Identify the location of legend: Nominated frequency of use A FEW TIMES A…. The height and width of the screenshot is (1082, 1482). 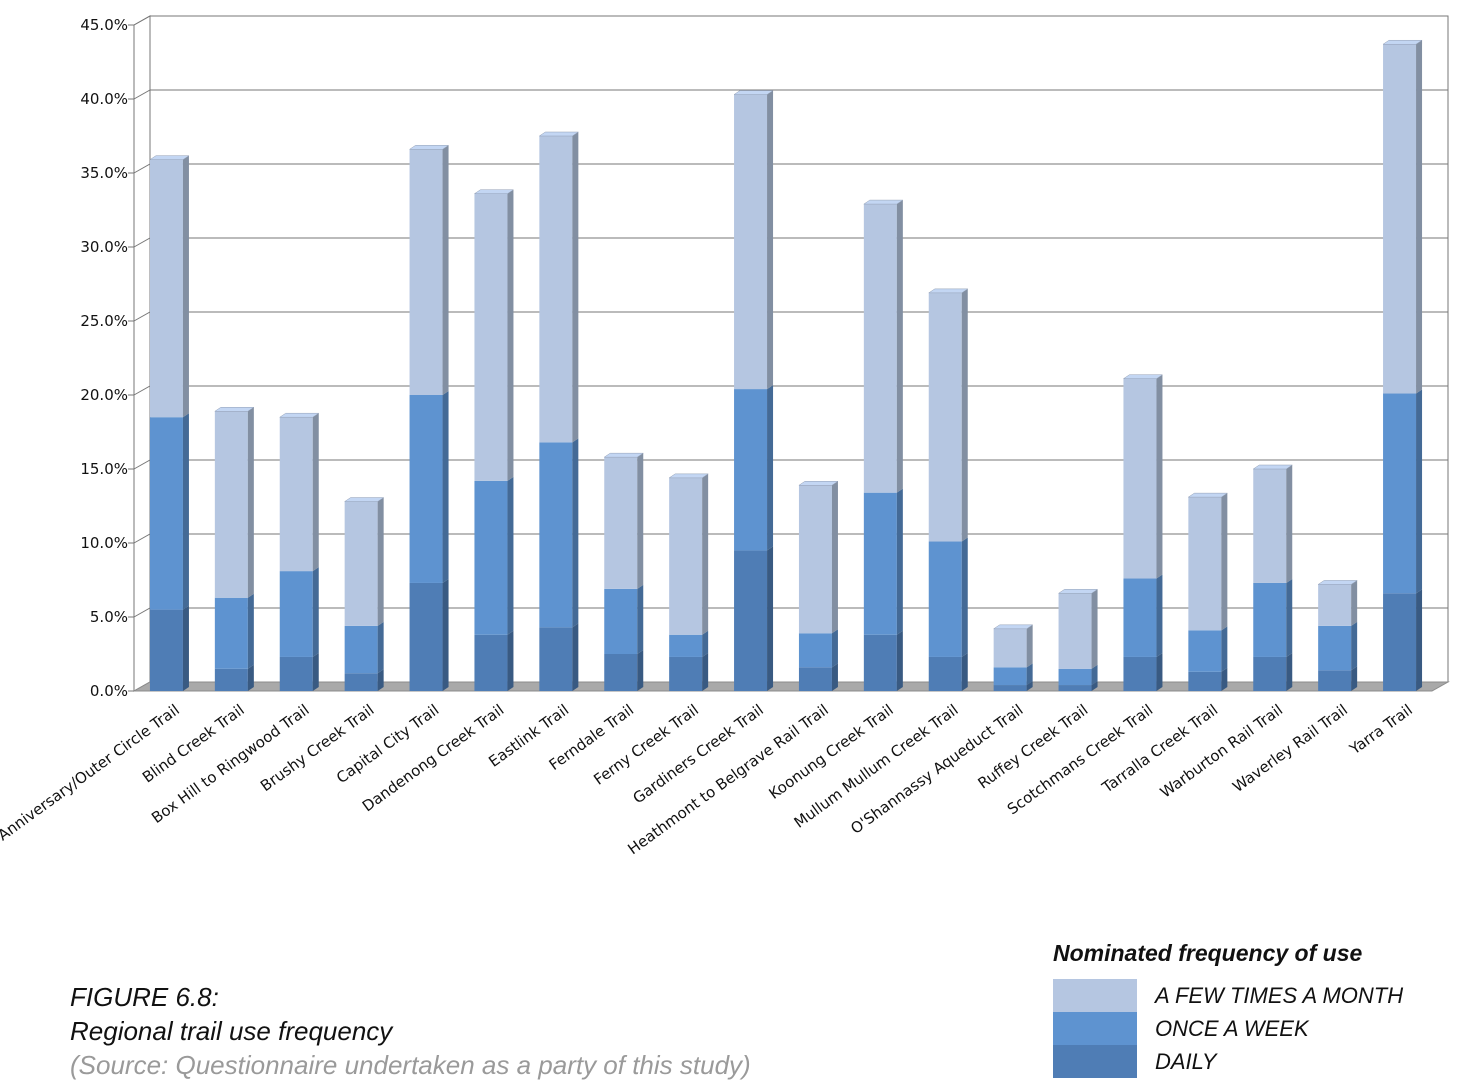
(1228, 1009).